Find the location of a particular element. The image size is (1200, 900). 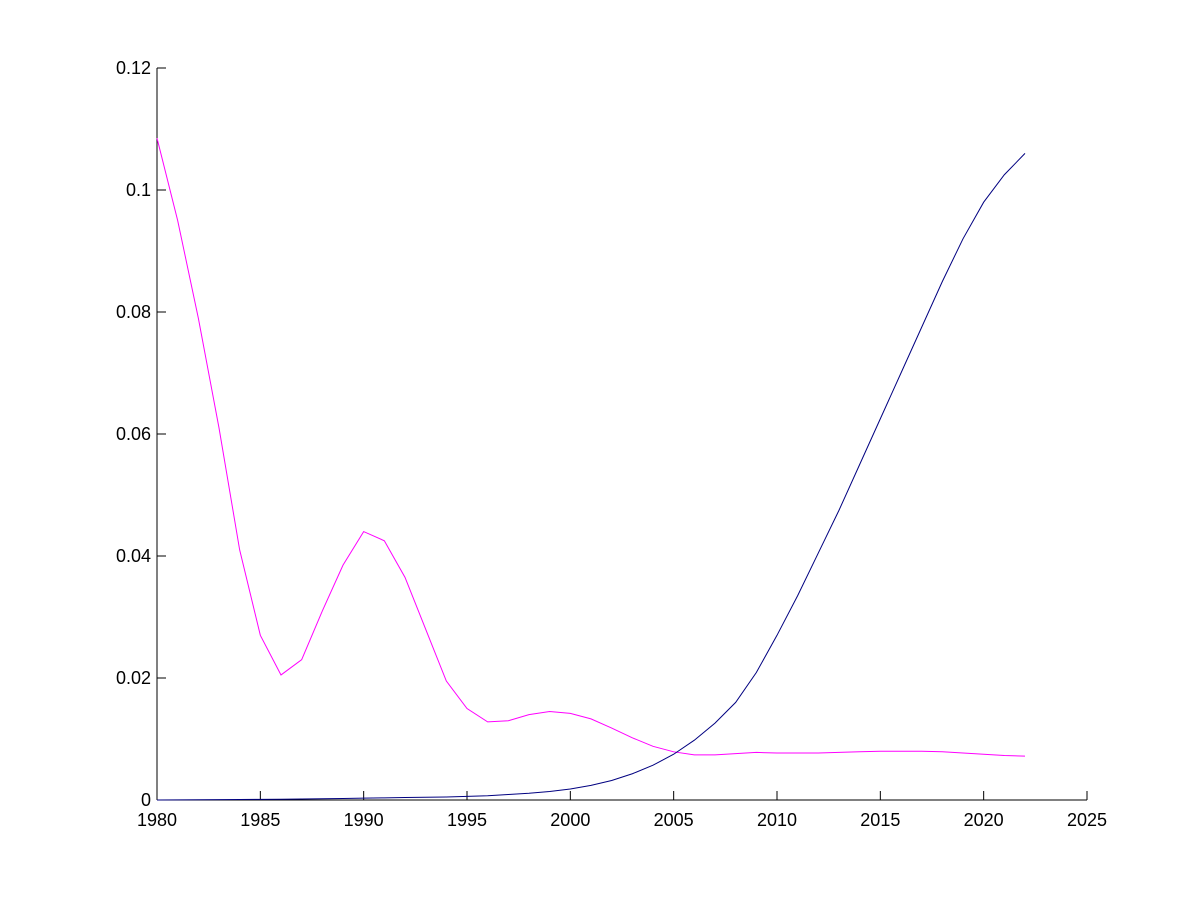

x-tick-label: 1985 is located at coordinates (260, 820).